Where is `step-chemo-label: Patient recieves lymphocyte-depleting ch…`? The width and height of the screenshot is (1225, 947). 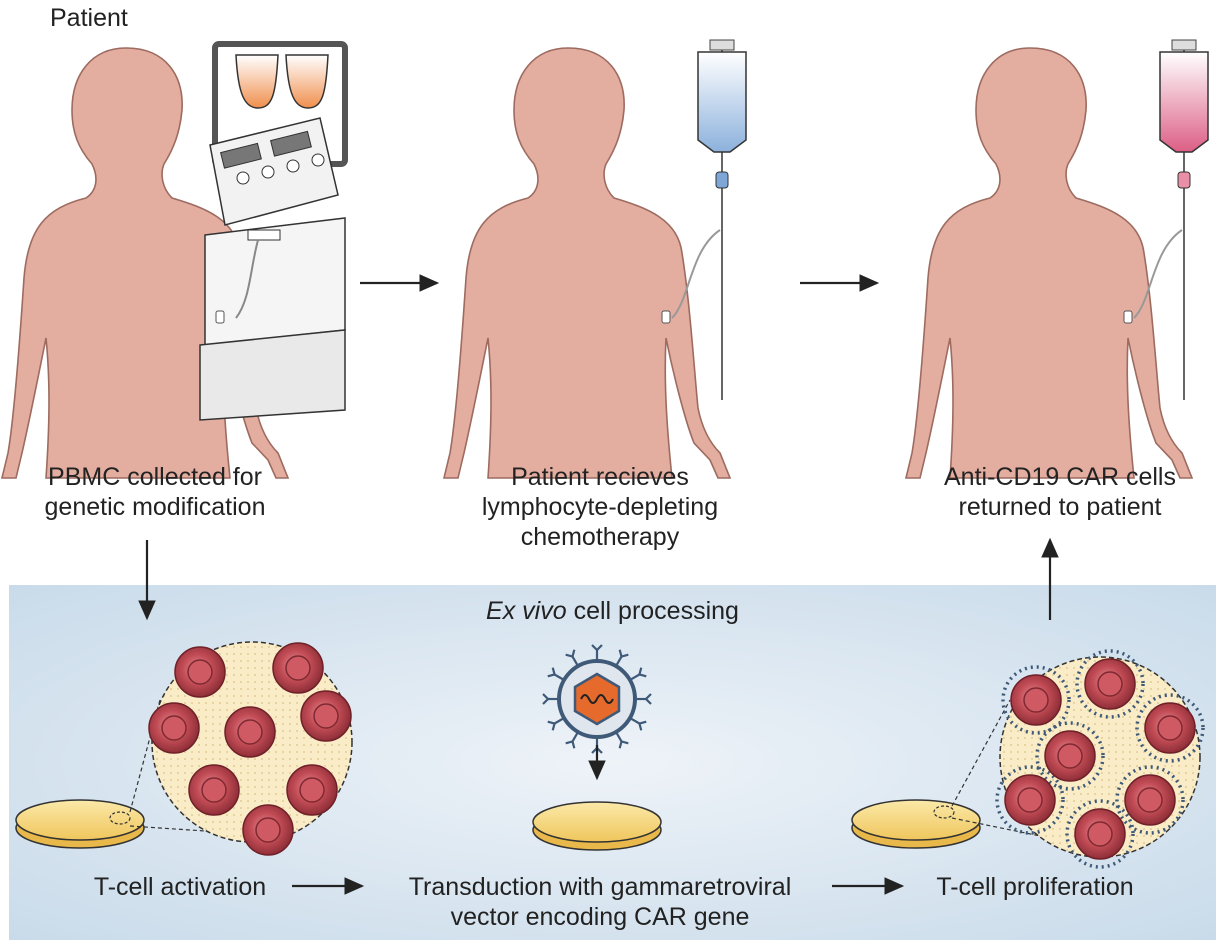
step-chemo-label: Patient recieves lymphocyte-depleting ch… is located at coordinates (600, 507).